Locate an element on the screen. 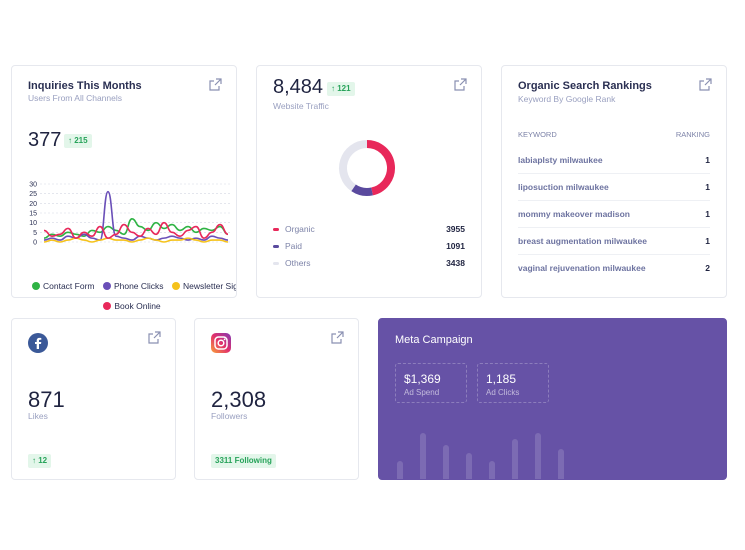 The width and height of the screenshot is (745, 550). traffic-row-paid: Paid 1091 is located at coordinates (369, 246).